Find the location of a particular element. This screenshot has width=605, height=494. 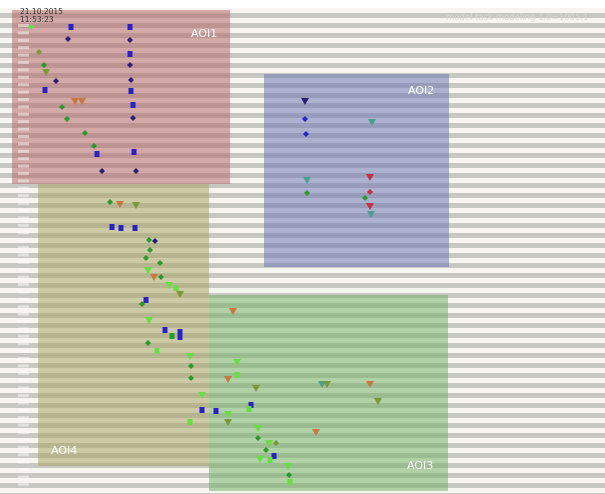

aoi1-label: AOI1 is located at coordinates (204, 33).